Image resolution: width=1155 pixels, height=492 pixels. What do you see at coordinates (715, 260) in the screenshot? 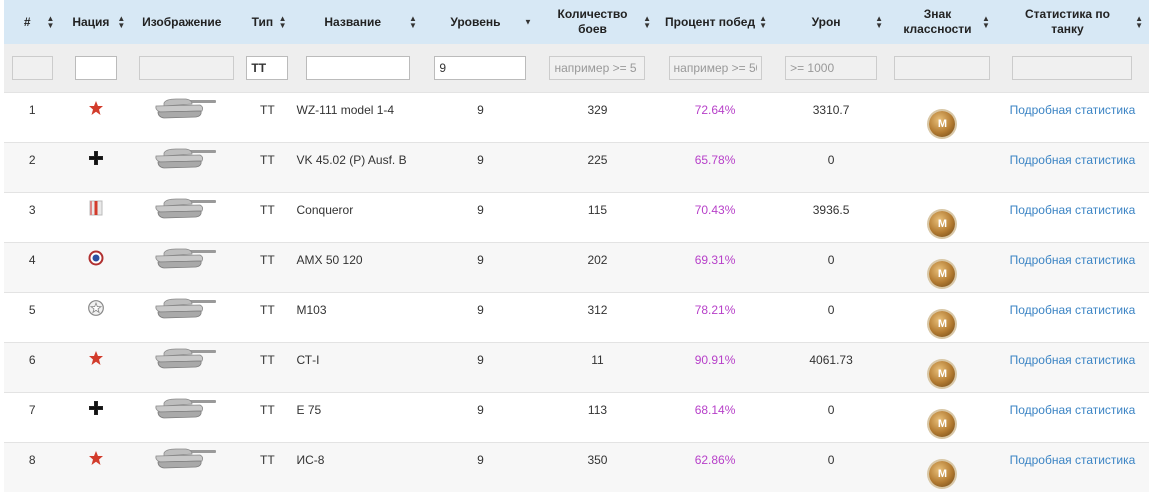
I see `row-winrate: 69.31%` at bounding box center [715, 260].